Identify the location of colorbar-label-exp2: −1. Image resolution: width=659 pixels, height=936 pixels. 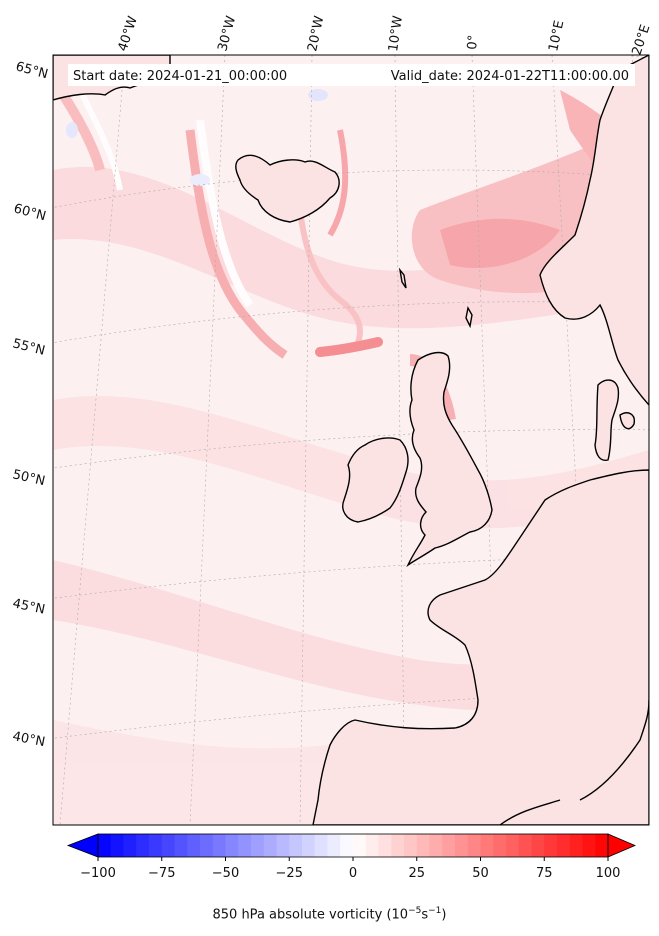
(435, 911).